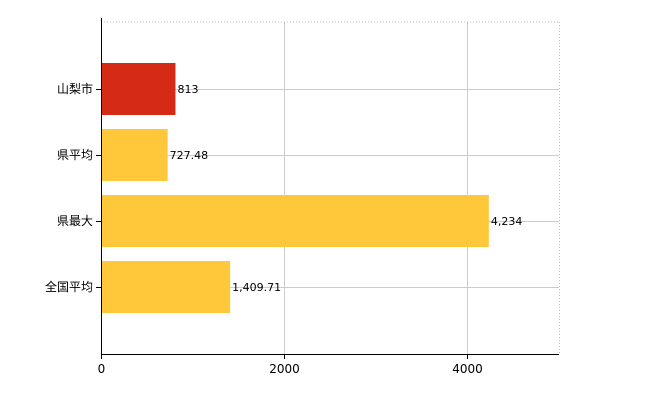  Describe the element at coordinates (187, 89) in the screenshot. I see `data-label-0: 813` at that location.